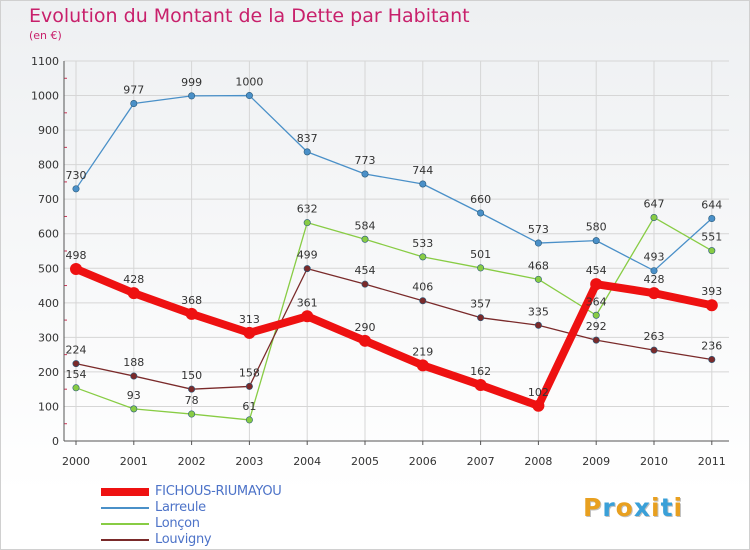 The image size is (750, 550). What do you see at coordinates (365, 327) in the screenshot?
I see `data-label: 290` at bounding box center [365, 327].